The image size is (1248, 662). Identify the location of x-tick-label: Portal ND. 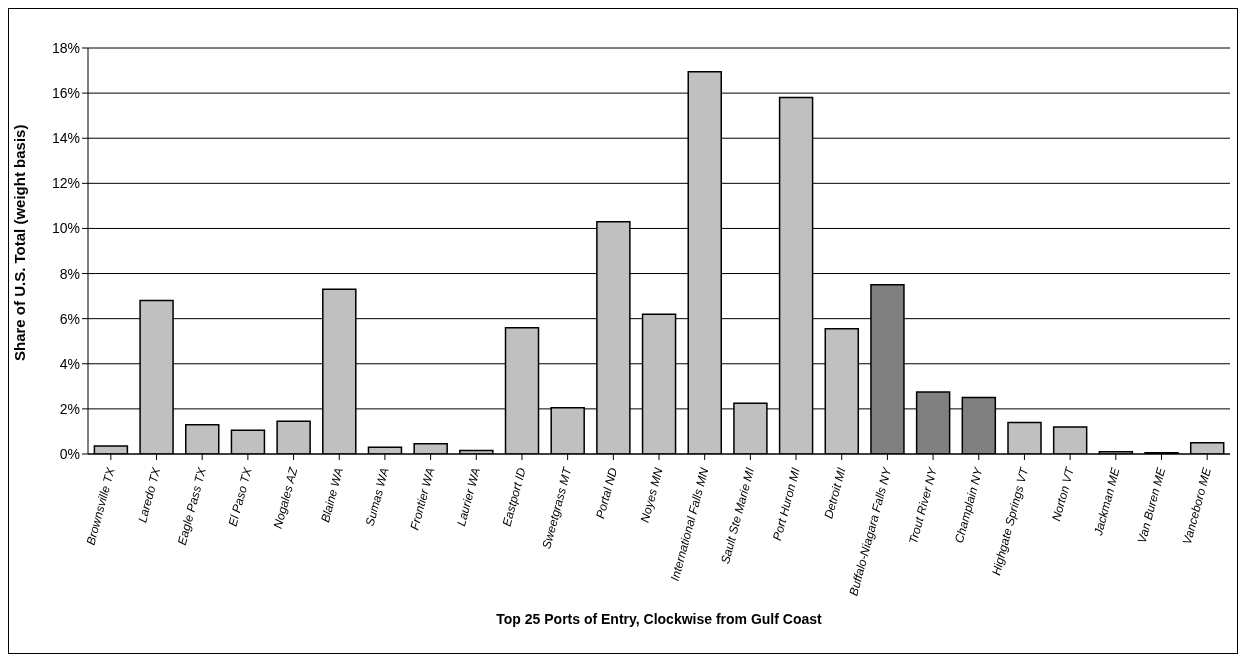
(607, 493).